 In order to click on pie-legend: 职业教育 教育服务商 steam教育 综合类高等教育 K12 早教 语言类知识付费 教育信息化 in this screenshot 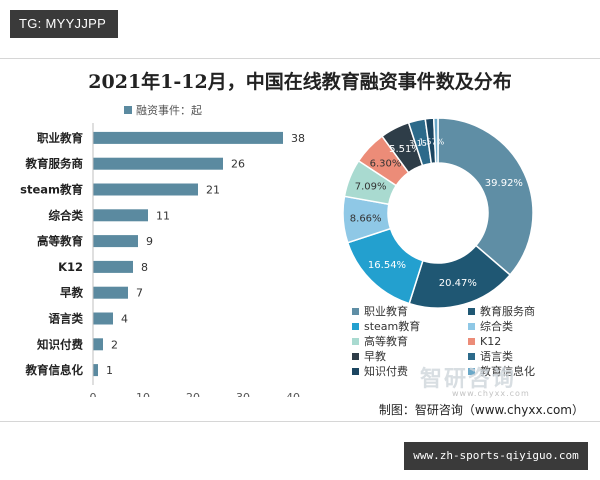, I will do `click(467, 342)`.